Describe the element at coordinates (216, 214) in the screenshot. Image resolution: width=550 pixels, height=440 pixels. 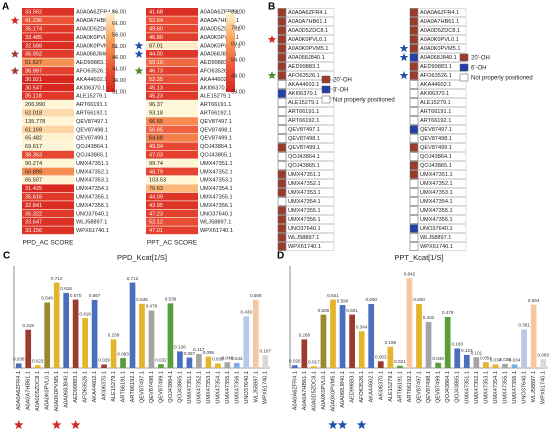
I see `row-label: UNO37640.1` at that location.